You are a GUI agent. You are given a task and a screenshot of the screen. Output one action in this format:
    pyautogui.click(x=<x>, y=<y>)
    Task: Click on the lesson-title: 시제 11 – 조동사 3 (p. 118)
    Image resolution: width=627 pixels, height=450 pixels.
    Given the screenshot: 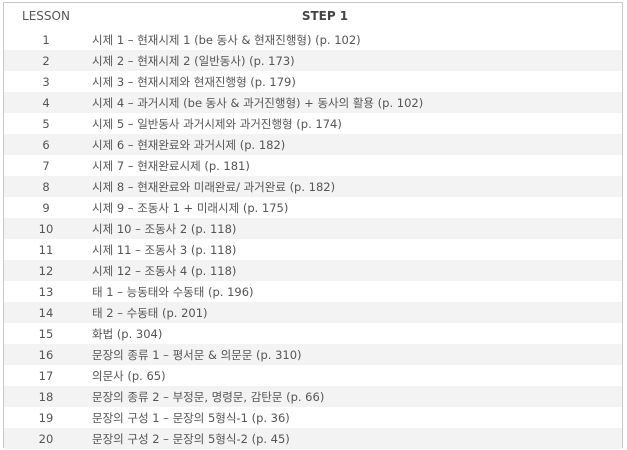 What is the action you would take?
    pyautogui.click(x=164, y=249)
    